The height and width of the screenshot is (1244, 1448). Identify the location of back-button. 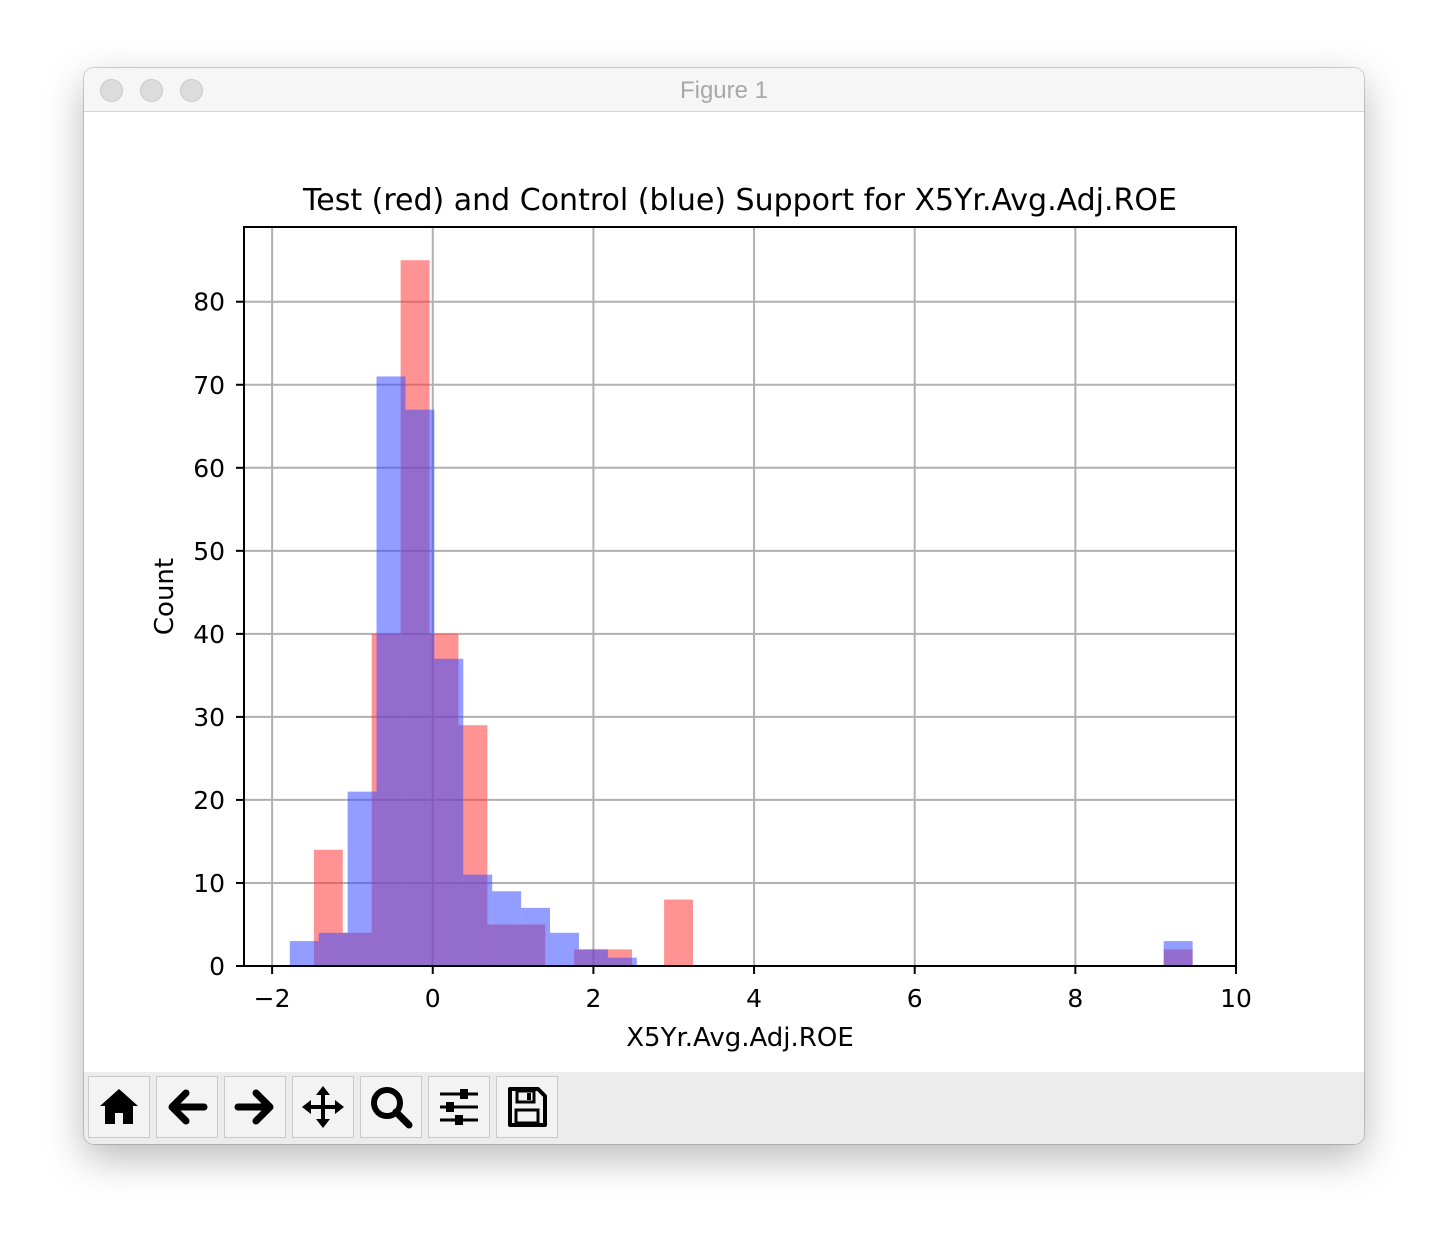
(187, 1107).